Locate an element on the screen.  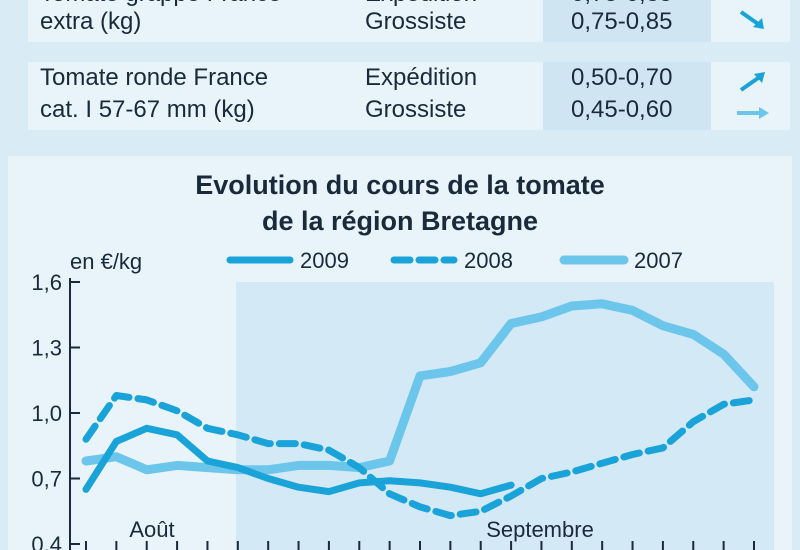
product-name: Tomate grappe France is located at coordinates (160, 5).